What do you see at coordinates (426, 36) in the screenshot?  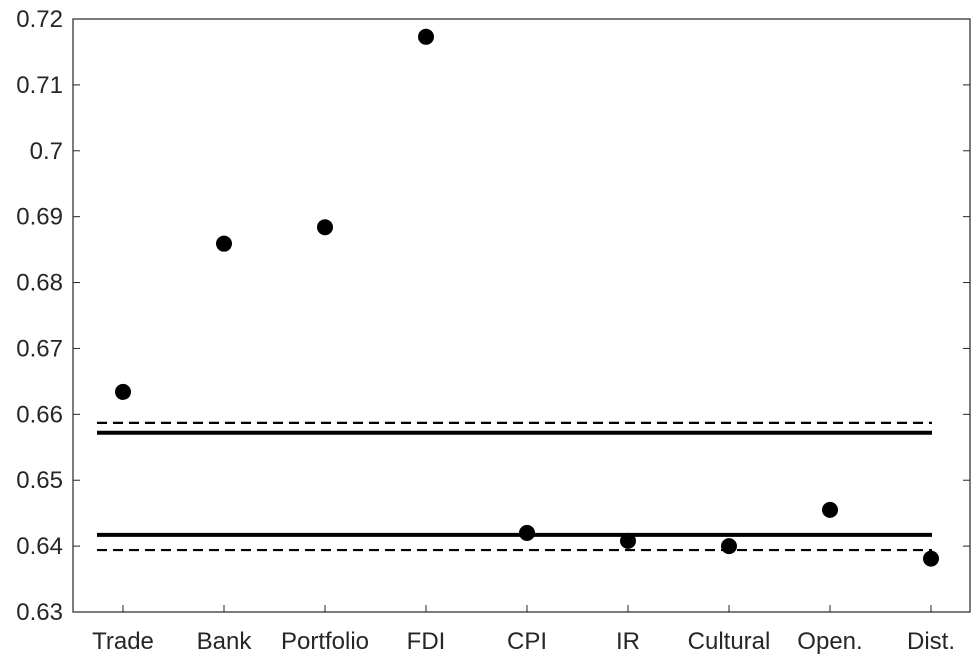 I see `data-point-fdi` at bounding box center [426, 36].